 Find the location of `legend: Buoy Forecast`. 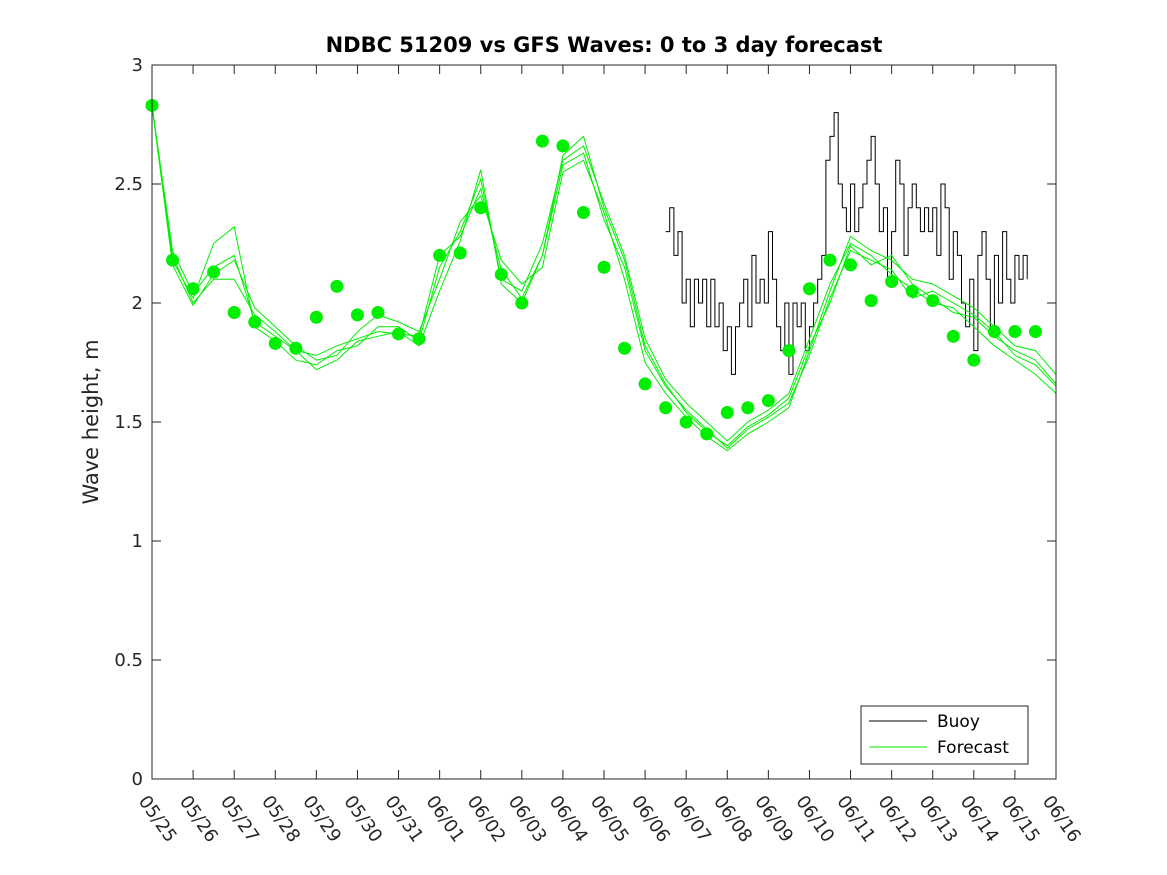

legend: Buoy Forecast is located at coordinates (944, 735).